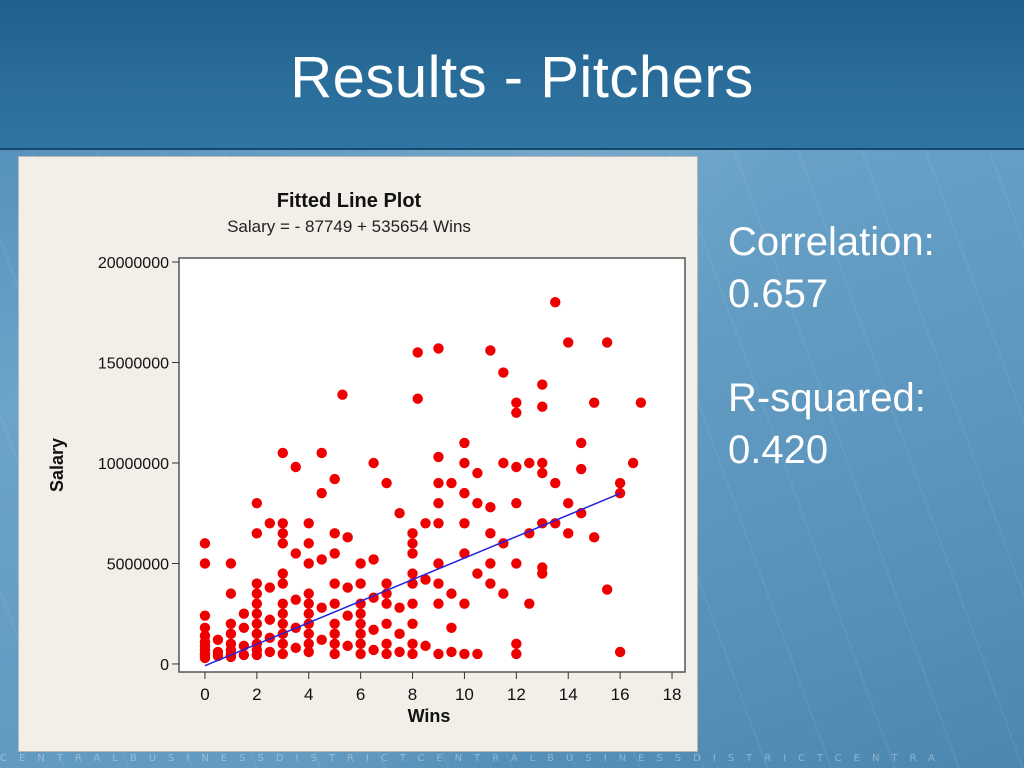  Describe the element at coordinates (440, 688) in the screenshot. I see `x-axis: 0 2 4 6 8 10 12 14 16 18` at that location.